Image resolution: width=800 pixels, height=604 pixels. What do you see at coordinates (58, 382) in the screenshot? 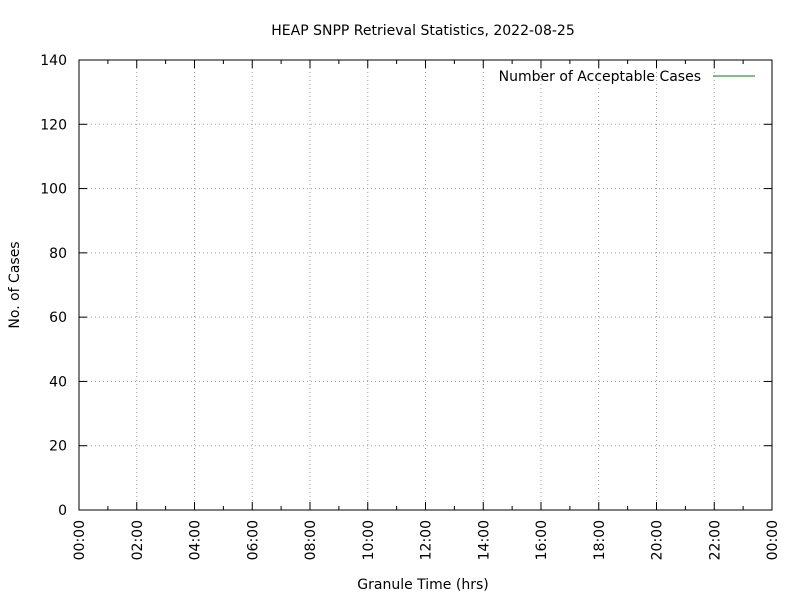
I see `y-tick-label: 40` at bounding box center [58, 382].